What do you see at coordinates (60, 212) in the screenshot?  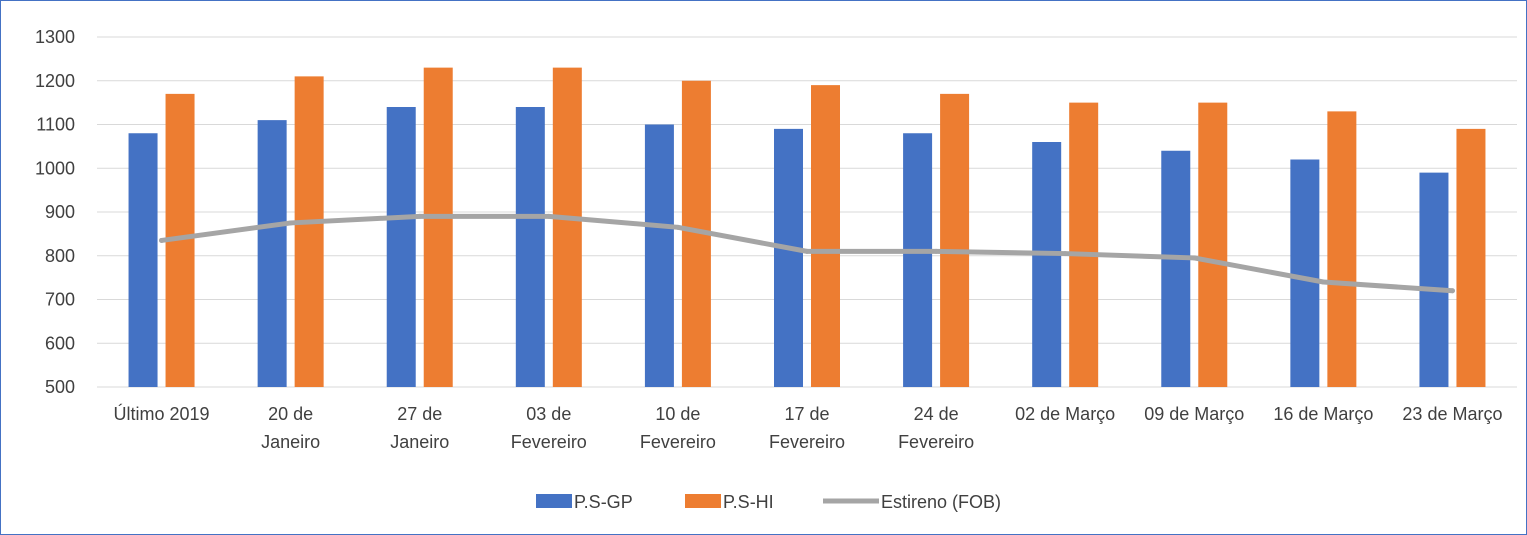 I see `y-tick-label: 900` at bounding box center [60, 212].